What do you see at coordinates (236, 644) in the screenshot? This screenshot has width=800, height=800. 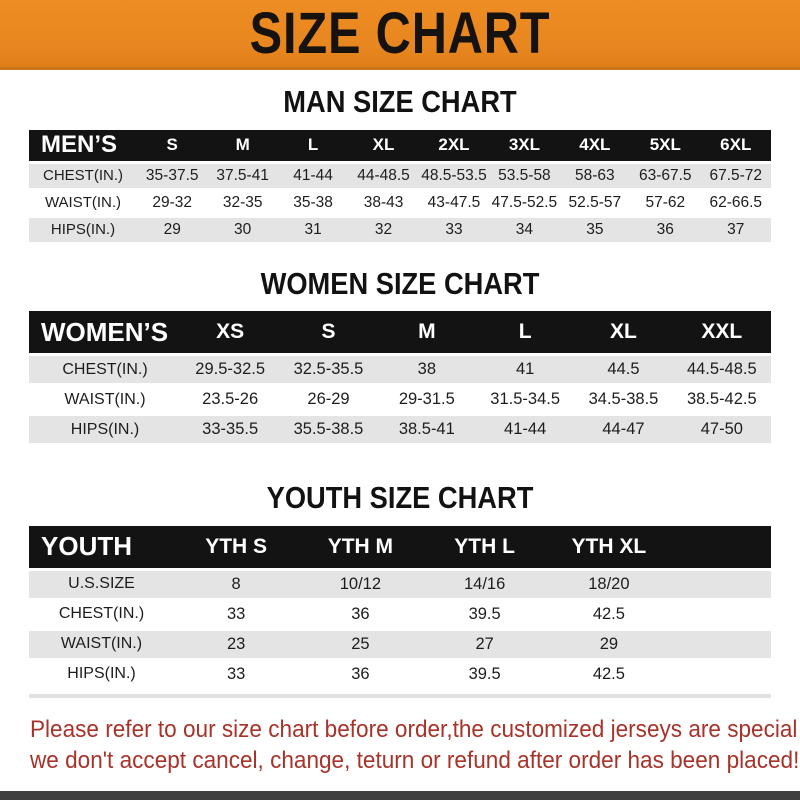 I see `size-value-cell: 23` at bounding box center [236, 644].